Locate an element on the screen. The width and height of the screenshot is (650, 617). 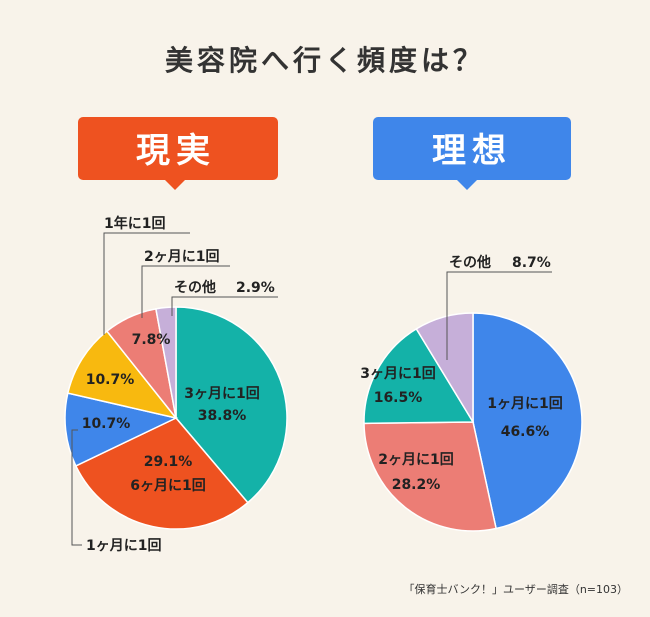
banner-real-label: 現実 is located at coordinates (176, 151).